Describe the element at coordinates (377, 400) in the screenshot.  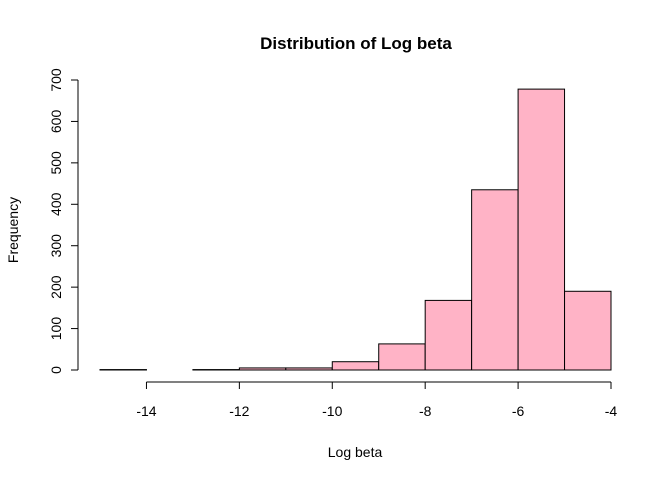
I see `x-axis: -14 -12 -10 -8 -6 -4` at that location.